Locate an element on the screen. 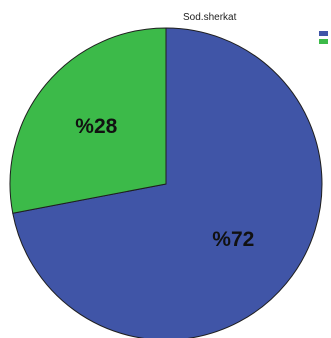 The height and width of the screenshot is (338, 331). legend is located at coordinates (324, 39).